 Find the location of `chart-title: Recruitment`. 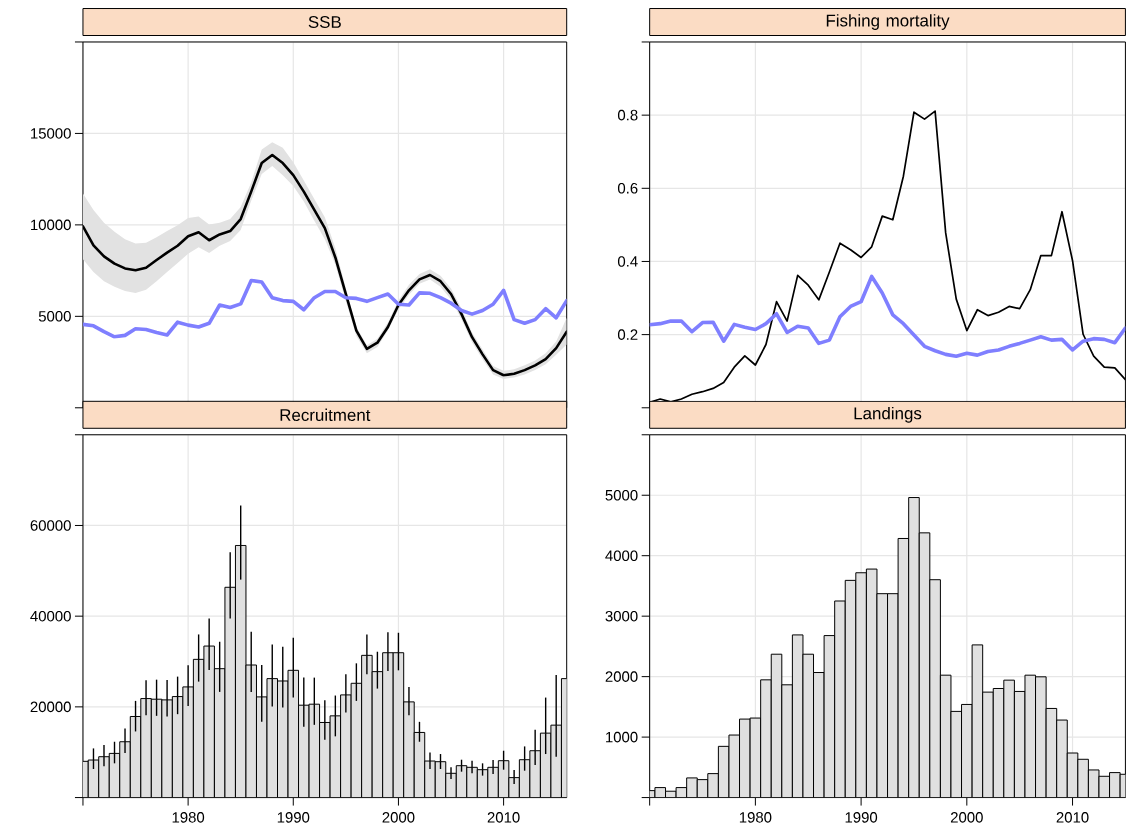

chart-title: Recruitment is located at coordinates (325, 415).